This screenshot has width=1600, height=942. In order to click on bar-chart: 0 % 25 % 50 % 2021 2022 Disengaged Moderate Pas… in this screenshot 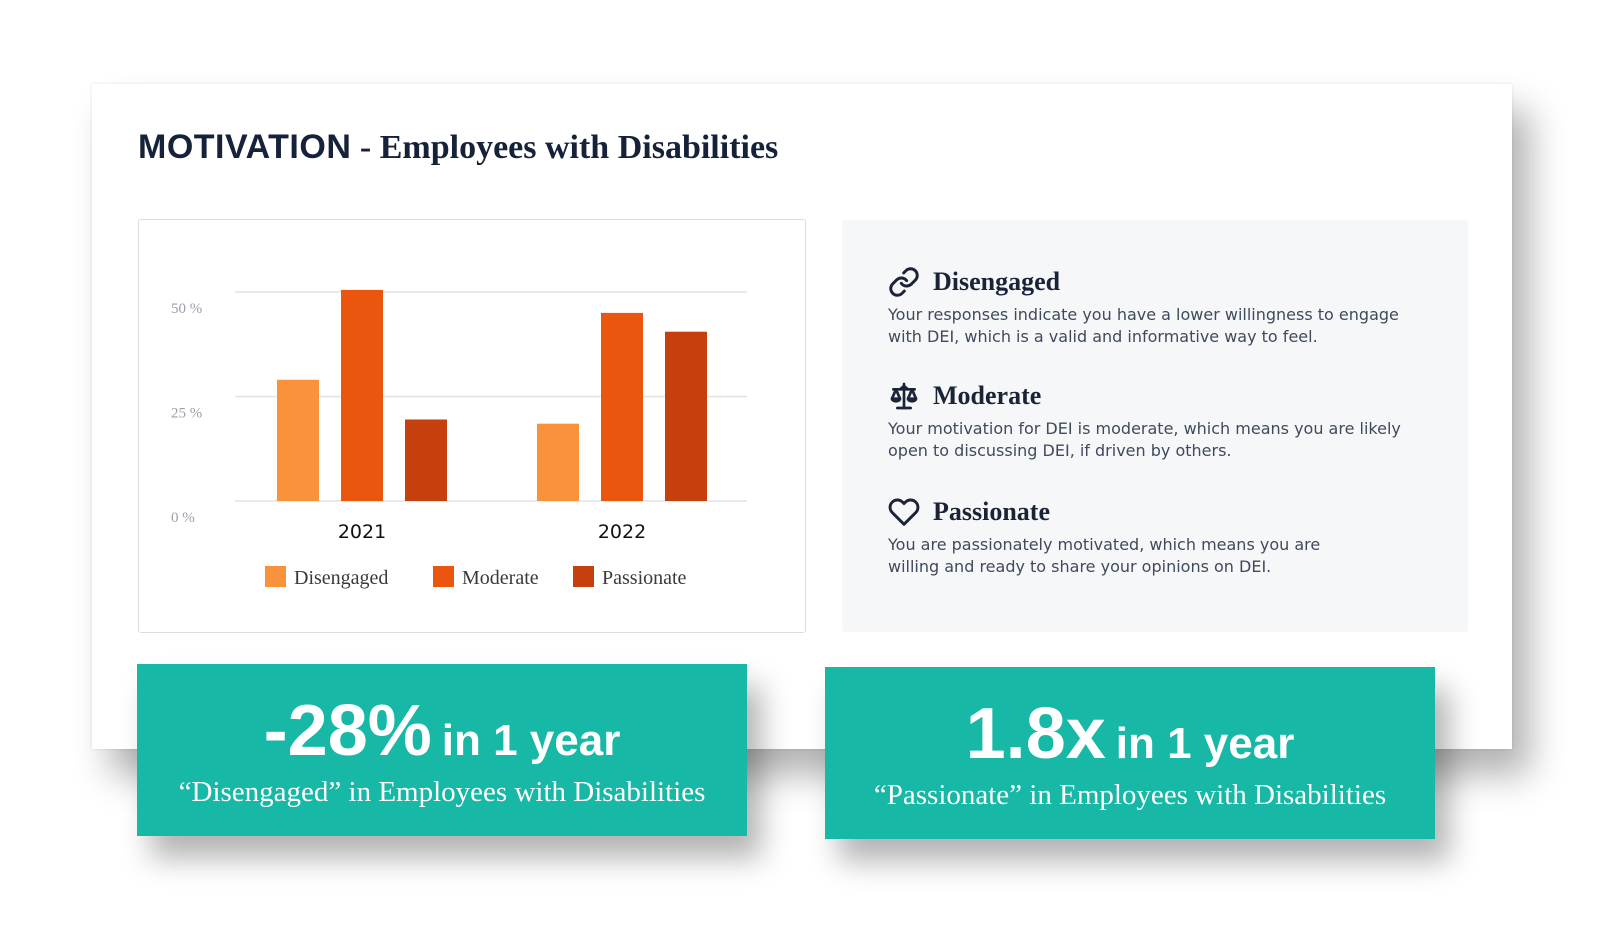, I will do `click(459, 439)`.